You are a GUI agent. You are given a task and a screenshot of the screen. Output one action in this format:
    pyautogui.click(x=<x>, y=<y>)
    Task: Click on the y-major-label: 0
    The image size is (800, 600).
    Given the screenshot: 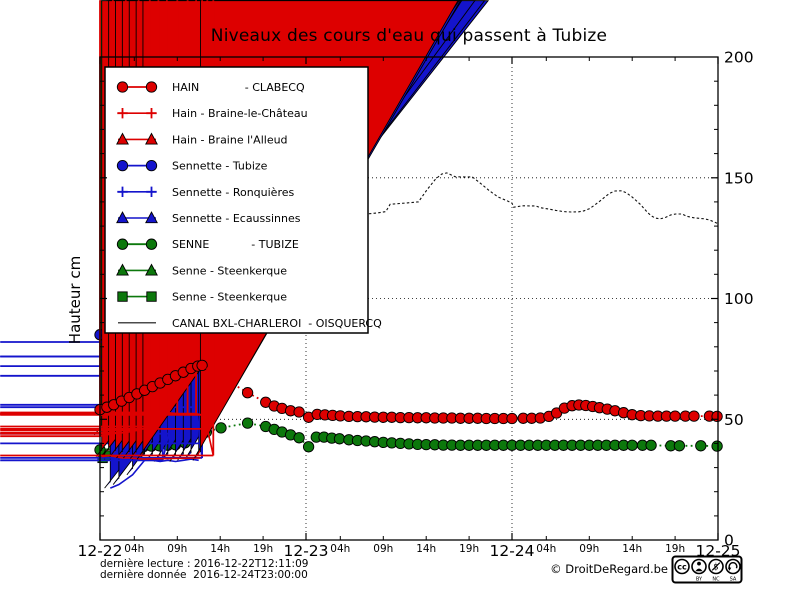 What is the action you would take?
    pyautogui.click(x=729, y=541)
    